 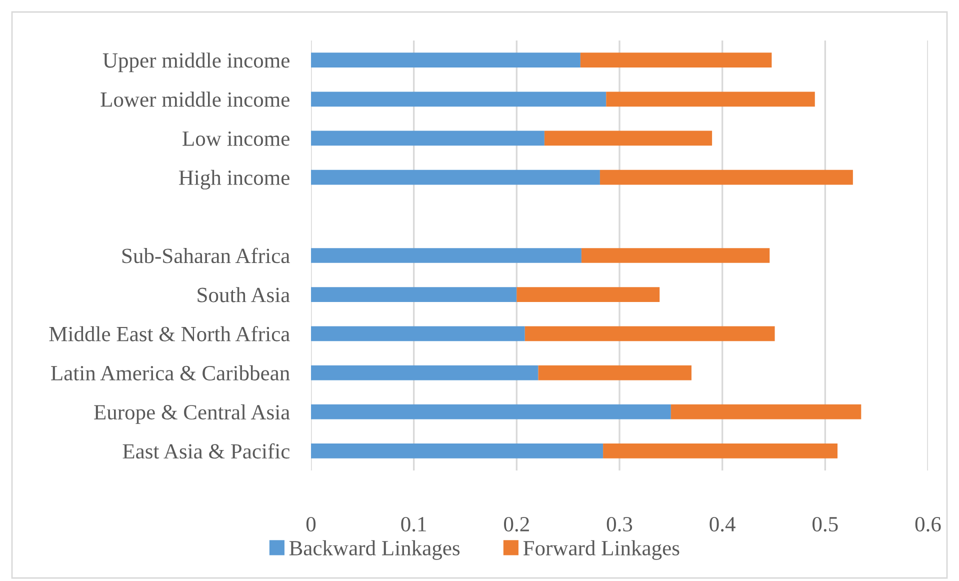 What do you see at coordinates (413, 524) in the screenshot?
I see `x-tick-label: 0.1` at bounding box center [413, 524].